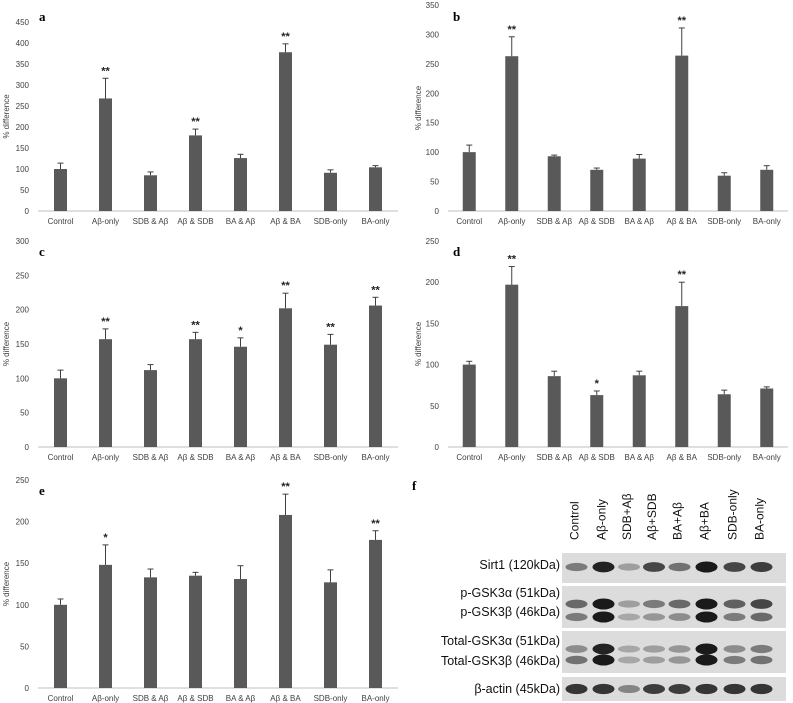 This screenshot has height=703, width=793. What do you see at coordinates (375, 457) in the screenshot?
I see `x-tick-label: BA-only` at bounding box center [375, 457].